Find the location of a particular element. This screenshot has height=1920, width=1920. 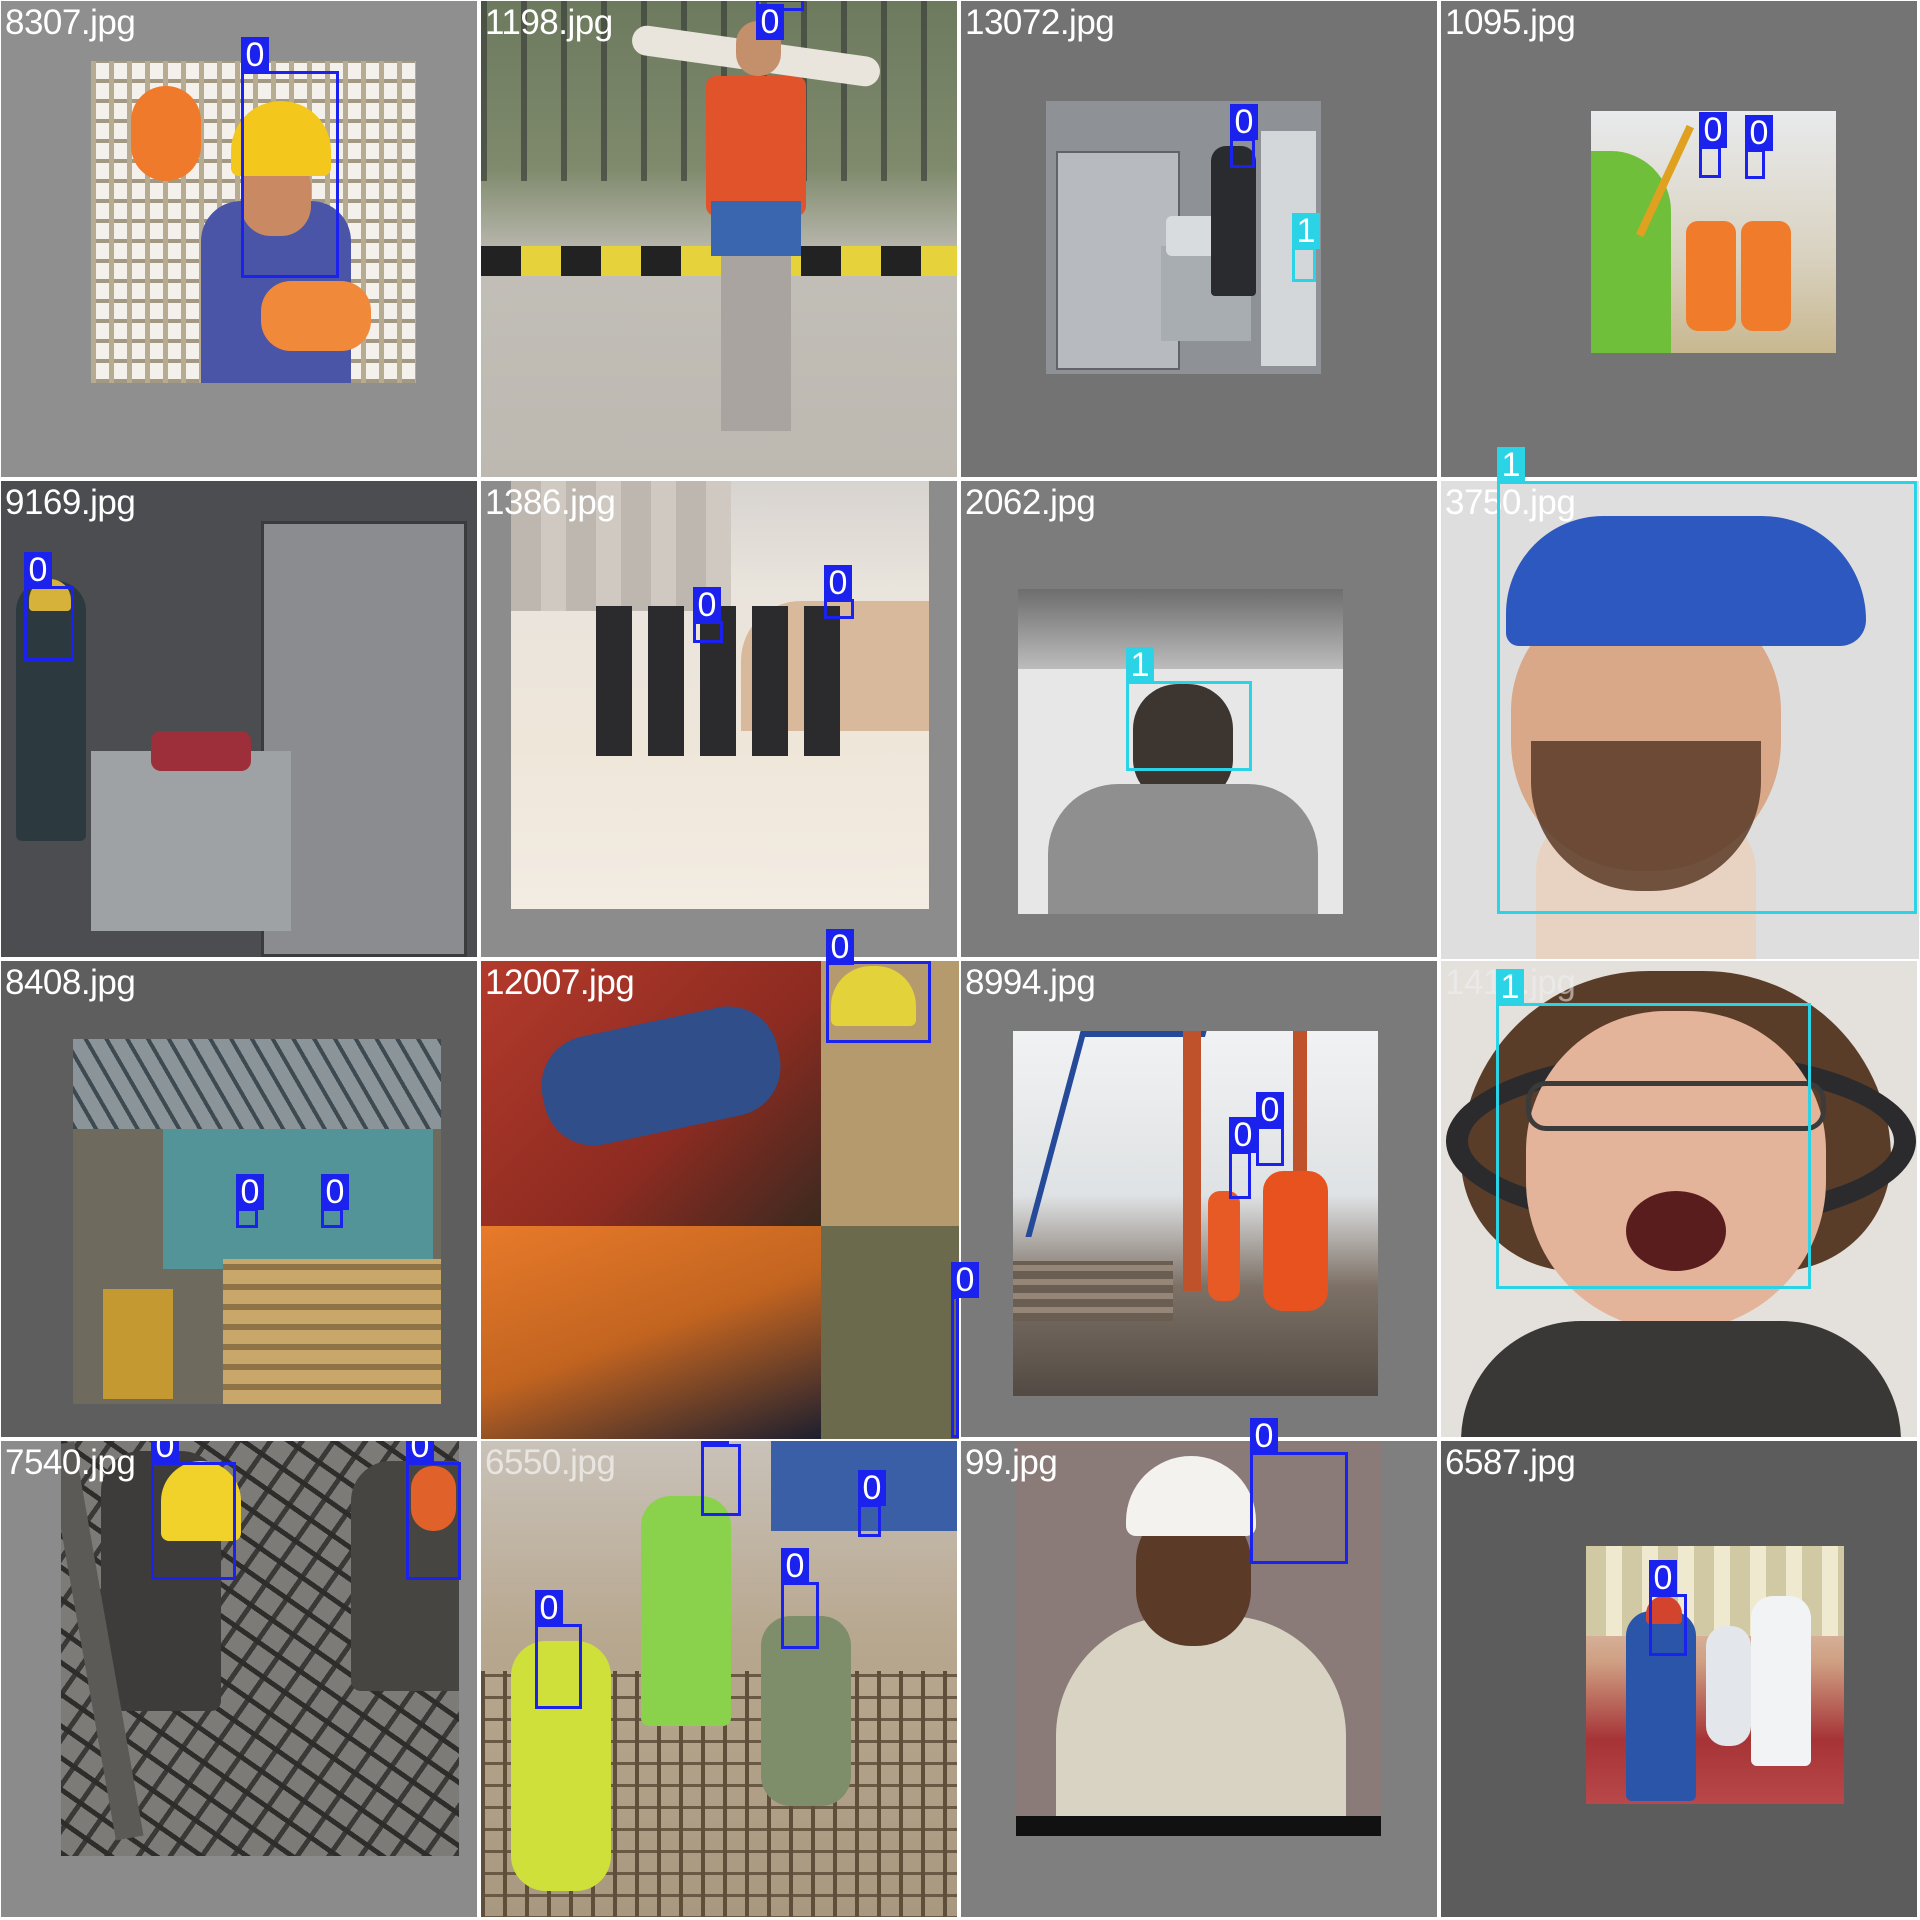

tile-6587: 0 6587.jpg is located at coordinates (1679, 1679).